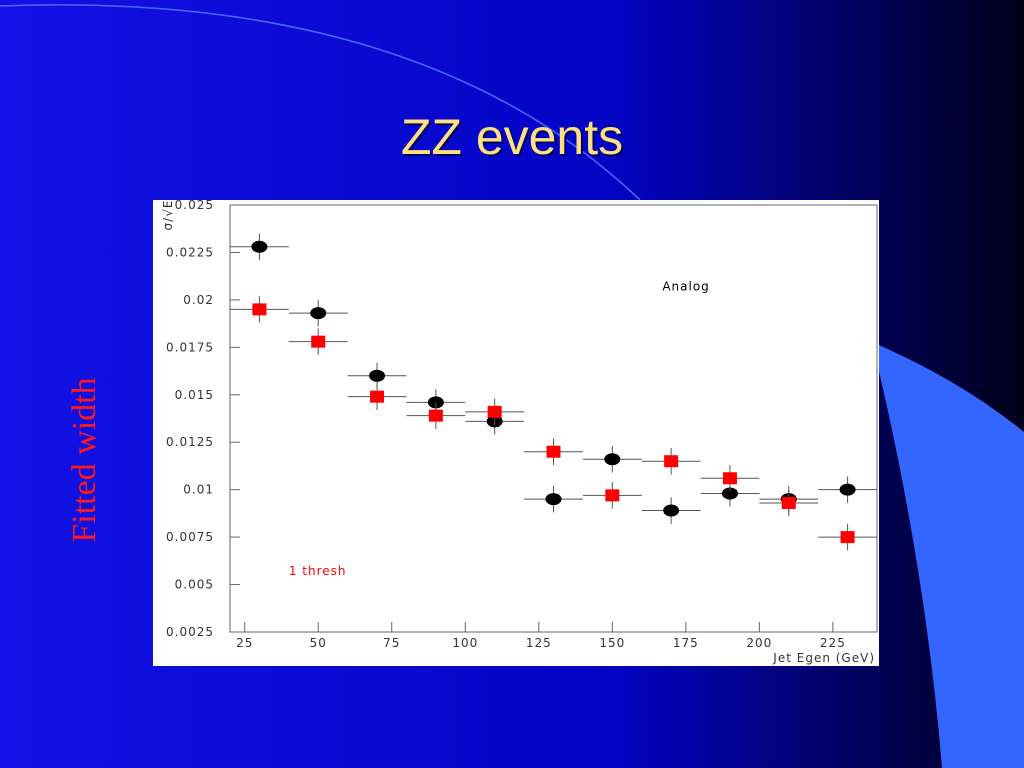 Image resolution: width=1024 pixels, height=768 pixels. Describe the element at coordinates (948, 555) in the screenshot. I see `decor-swoosh` at that location.